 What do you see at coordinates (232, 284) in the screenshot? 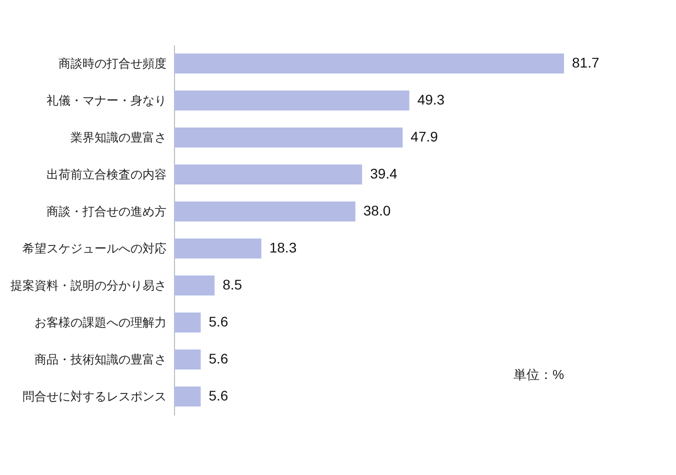
I see `data-label: 8.5` at bounding box center [232, 284].